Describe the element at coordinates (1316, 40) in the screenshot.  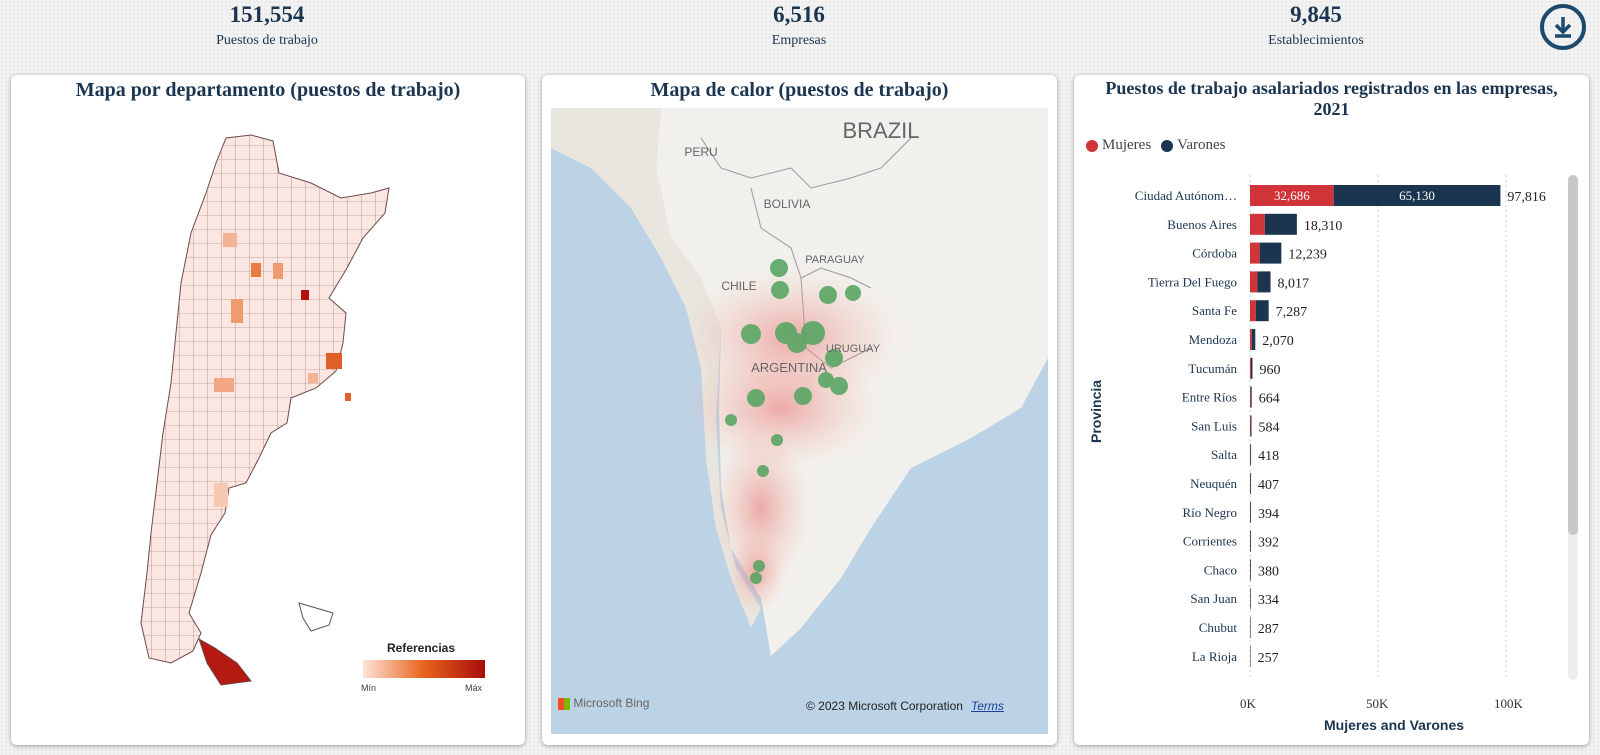
I see `kpi-label: Establecimientos` at that location.